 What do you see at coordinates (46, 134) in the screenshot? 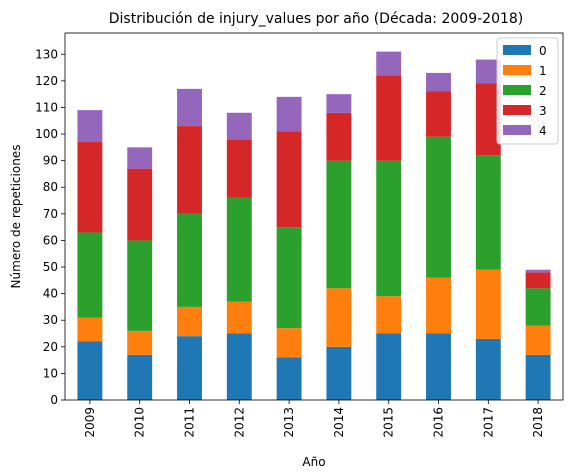
I see `y-tick-label: 100` at bounding box center [46, 134].